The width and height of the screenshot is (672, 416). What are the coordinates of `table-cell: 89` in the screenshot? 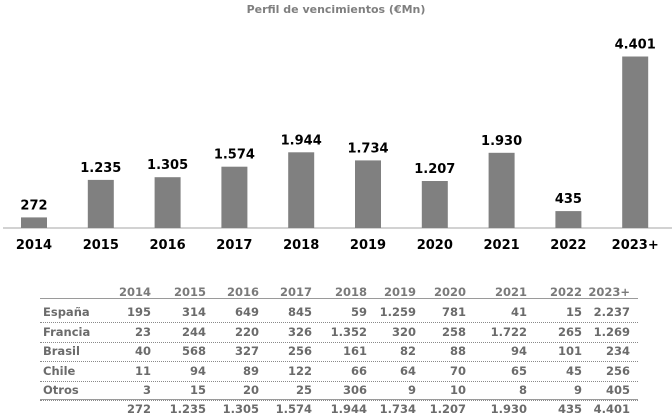 It's located at (250, 370).